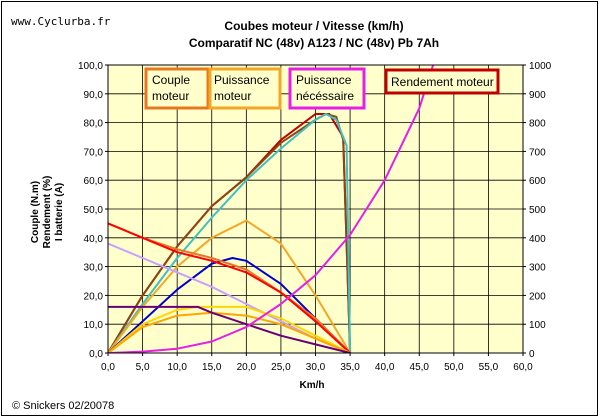  I want to click on x-axis-label: Km/h, so click(312, 385).